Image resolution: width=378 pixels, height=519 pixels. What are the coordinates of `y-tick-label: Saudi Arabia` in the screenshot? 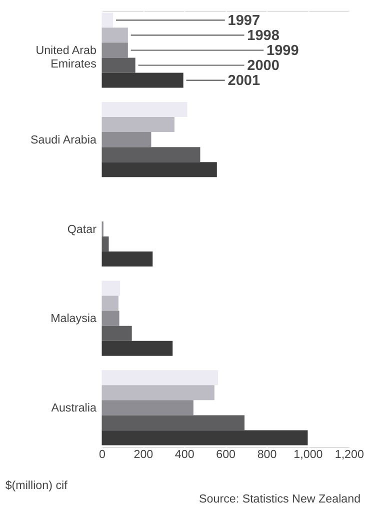 It's located at (63, 139).